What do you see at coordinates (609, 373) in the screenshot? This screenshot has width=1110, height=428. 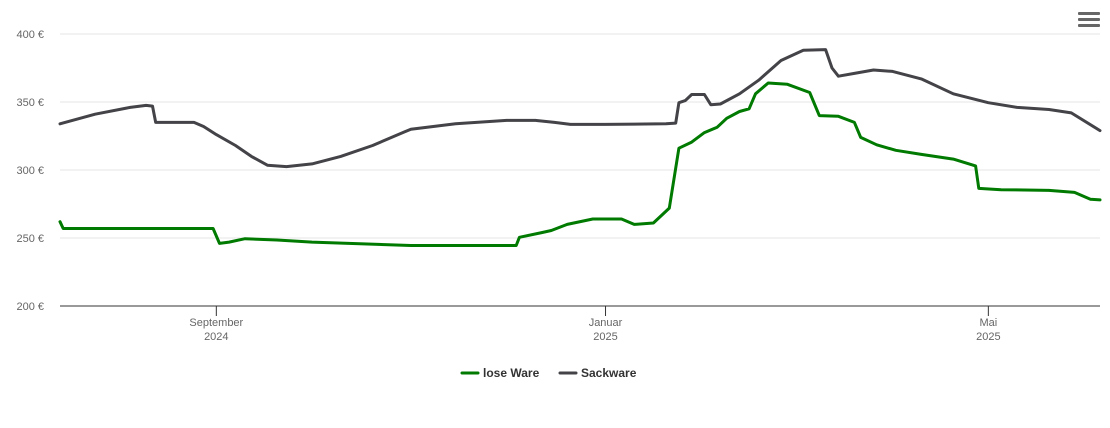 I see `legend-label: Sackware` at bounding box center [609, 373].